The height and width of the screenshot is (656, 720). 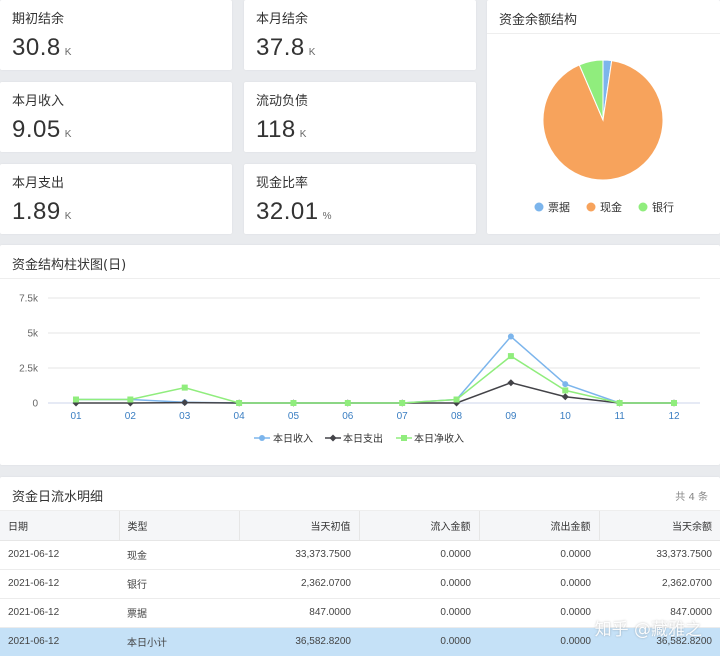 I want to click on x-tick-label: 12, so click(x=674, y=416).